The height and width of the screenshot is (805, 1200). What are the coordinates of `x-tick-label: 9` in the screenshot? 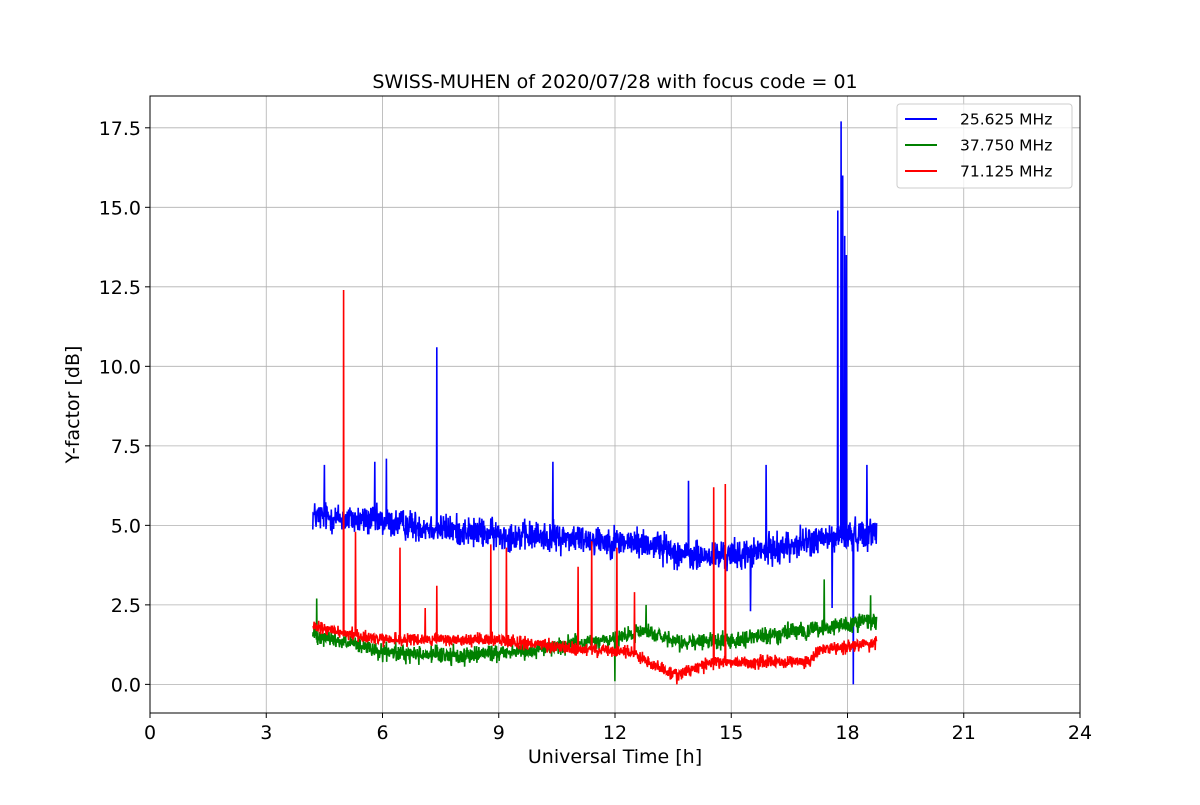 It's located at (499, 733).